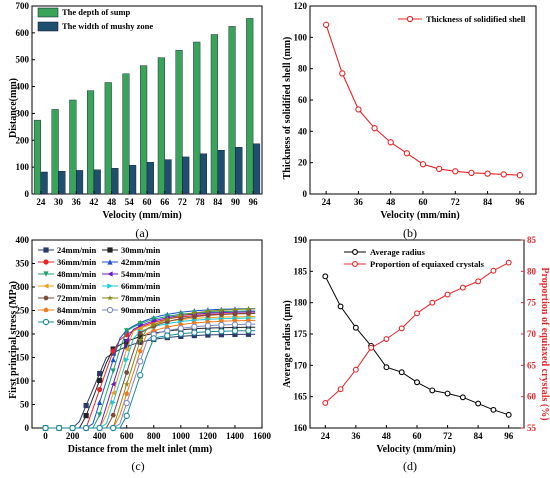 The image size is (550, 478). What do you see at coordinates (410, 466) in the screenshot?
I see `panel-d-caption: (d)` at bounding box center [410, 466].